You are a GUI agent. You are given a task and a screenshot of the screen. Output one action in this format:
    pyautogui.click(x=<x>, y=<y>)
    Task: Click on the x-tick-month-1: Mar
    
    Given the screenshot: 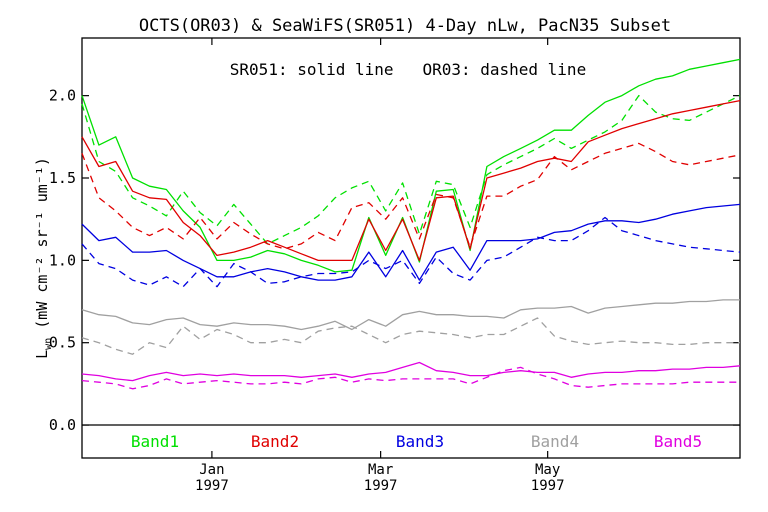 What is the action you would take?
    pyautogui.click(x=380, y=470)
    